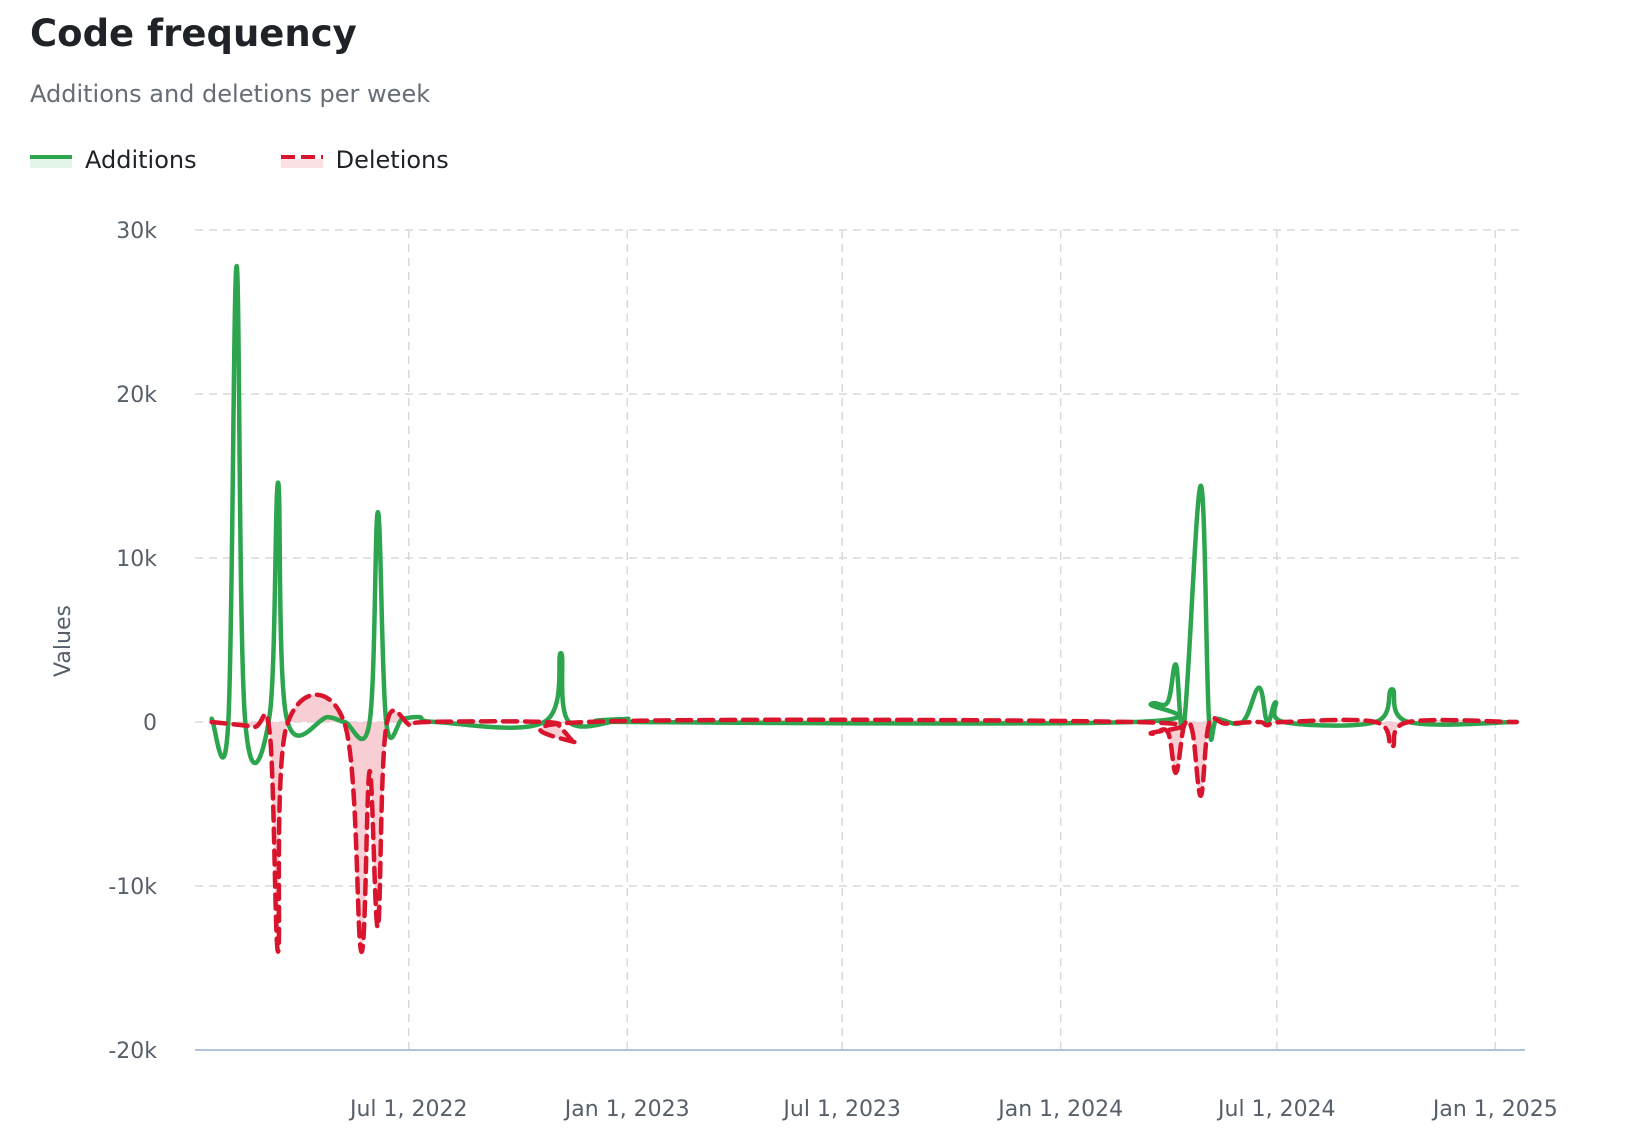 This screenshot has height=1144, width=1639. I want to click on legend-label-deletions: Deletions, so click(392, 160).